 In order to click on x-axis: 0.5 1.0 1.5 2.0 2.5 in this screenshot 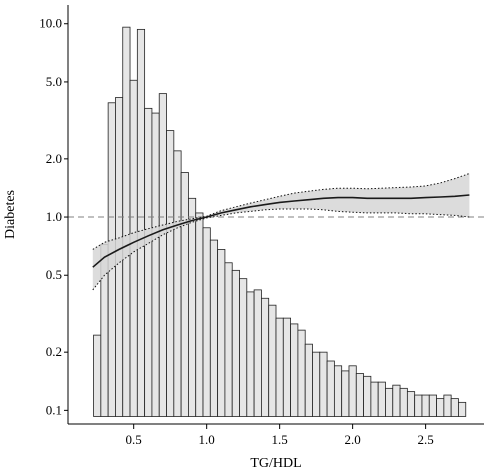, I will do `click(276, 435)`.